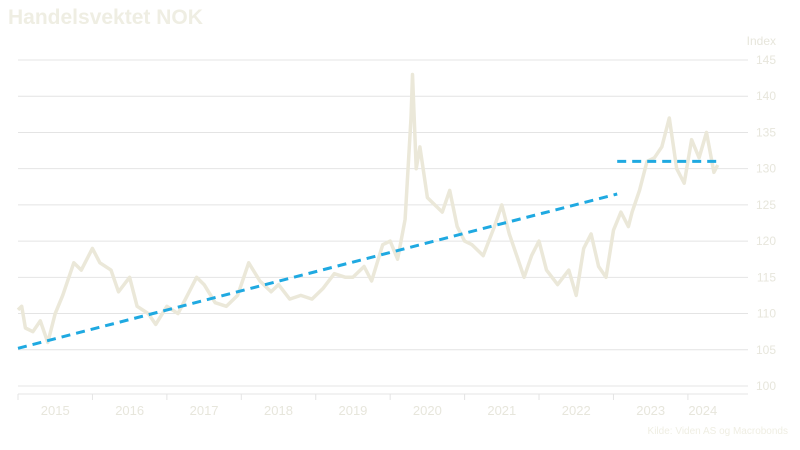 This screenshot has width=800, height=450. What do you see at coordinates (650, 410) in the screenshot?
I see `x-tick-label: 2023` at bounding box center [650, 410].